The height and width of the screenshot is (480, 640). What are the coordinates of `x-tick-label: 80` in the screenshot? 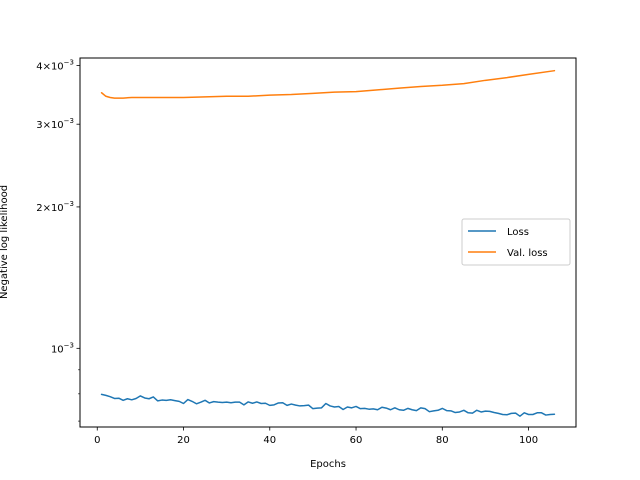 It's located at (442, 440).